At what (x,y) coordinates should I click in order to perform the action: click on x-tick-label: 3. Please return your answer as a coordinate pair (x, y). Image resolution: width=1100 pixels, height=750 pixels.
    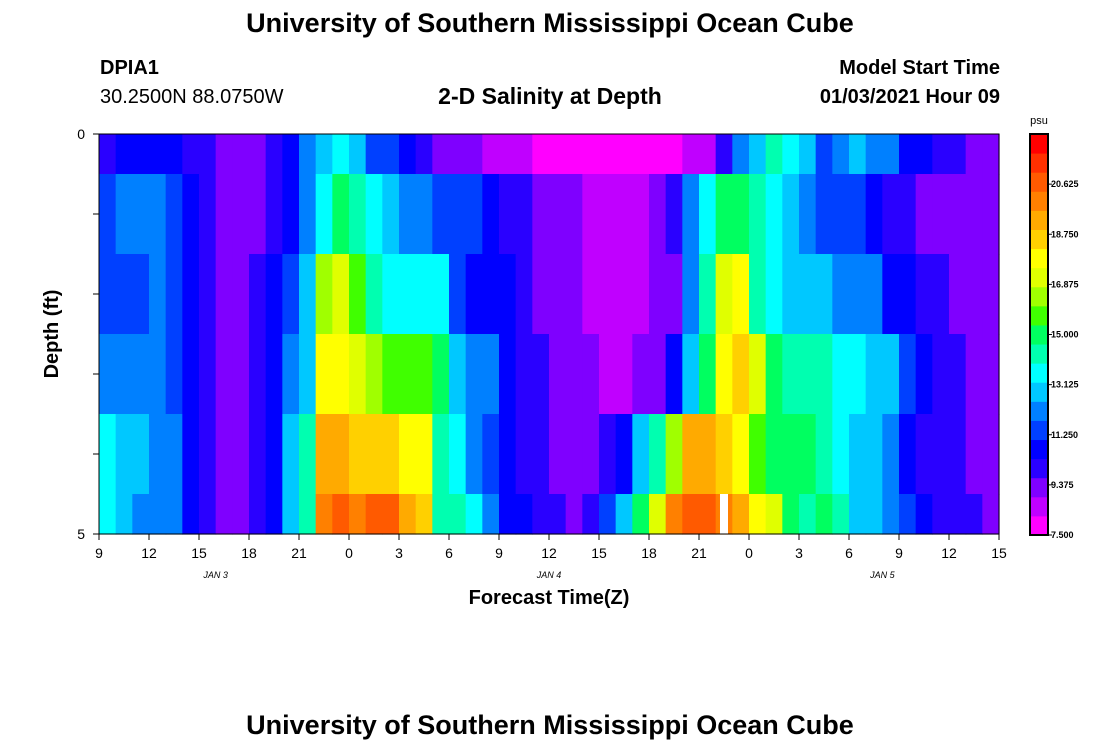
    Looking at the image, I should click on (799, 553).